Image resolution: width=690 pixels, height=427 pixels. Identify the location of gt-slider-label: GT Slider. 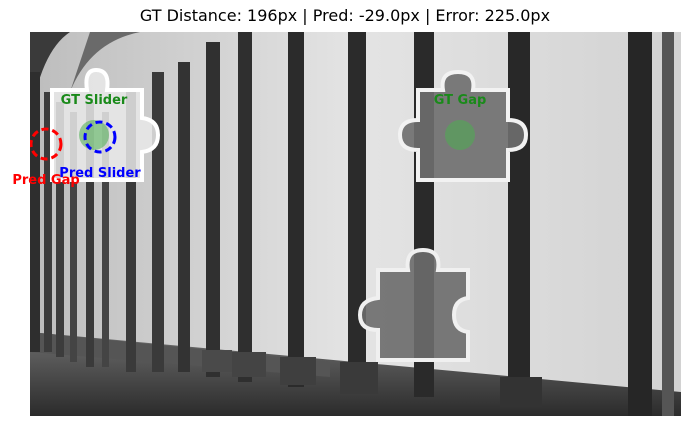
(94, 100).